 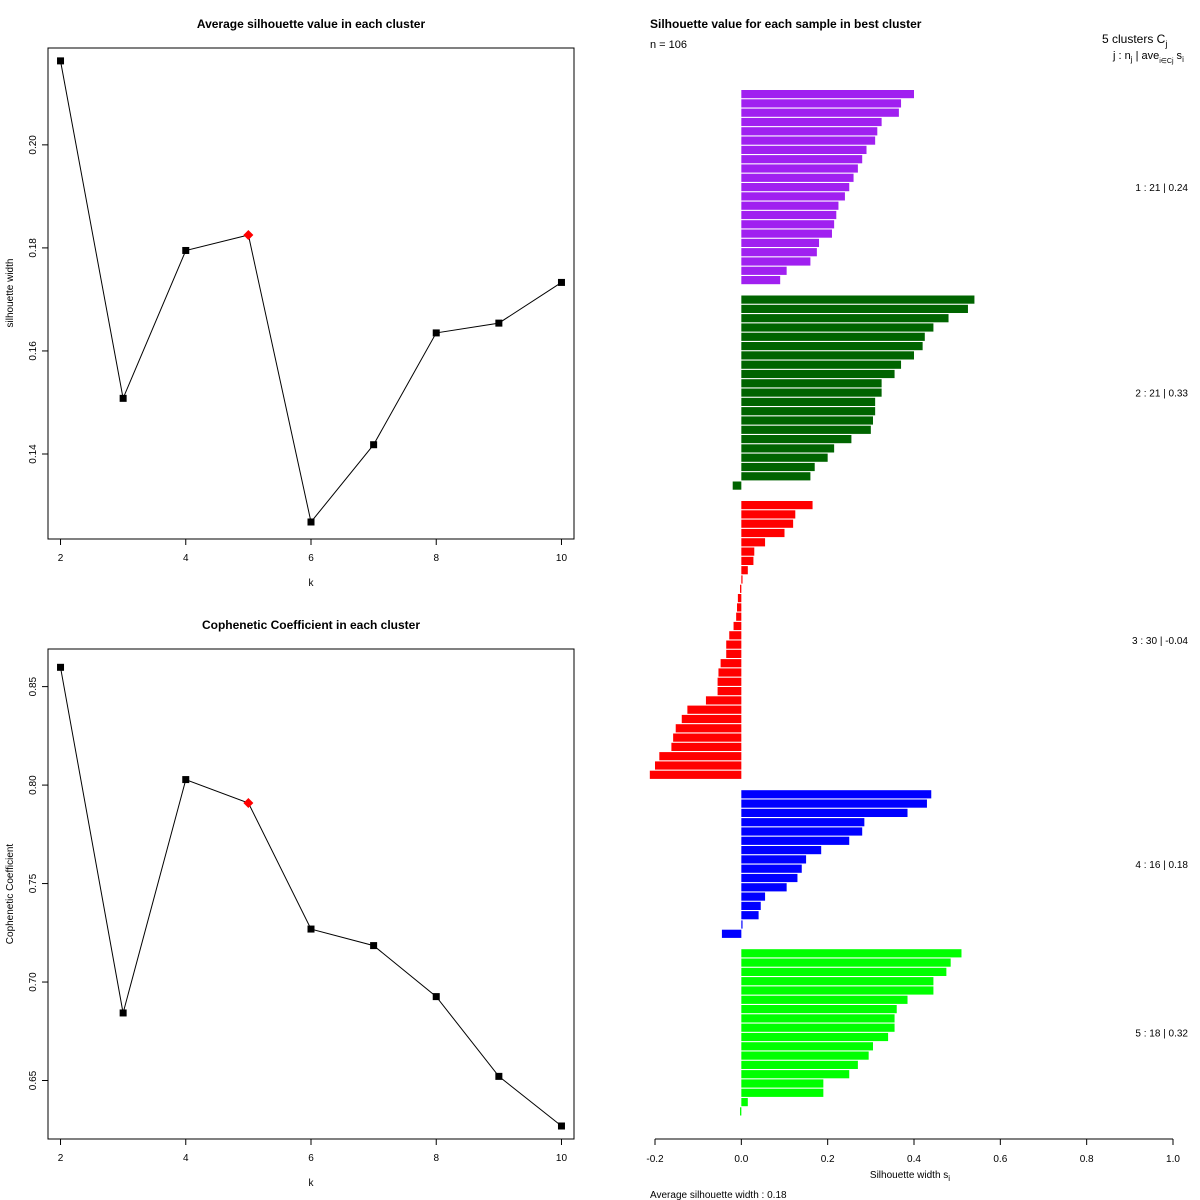 What do you see at coordinates (186, 1158) in the screenshot?
I see `p2-x-tick-label: 4` at bounding box center [186, 1158].